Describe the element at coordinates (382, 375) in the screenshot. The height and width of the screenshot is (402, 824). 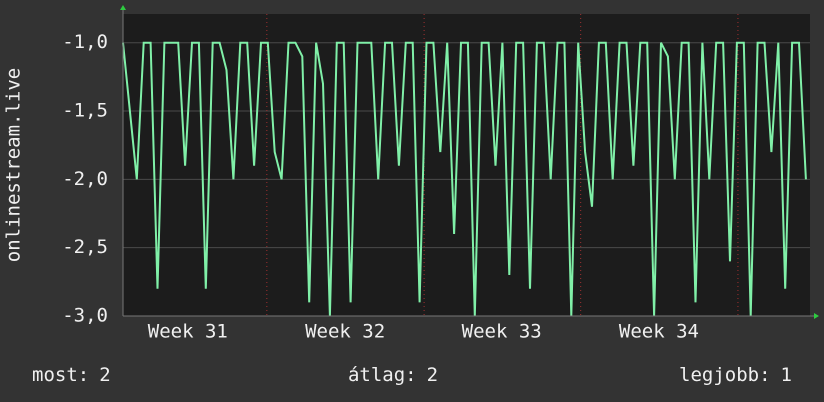
I see `stat-label: átlag:` at that location.